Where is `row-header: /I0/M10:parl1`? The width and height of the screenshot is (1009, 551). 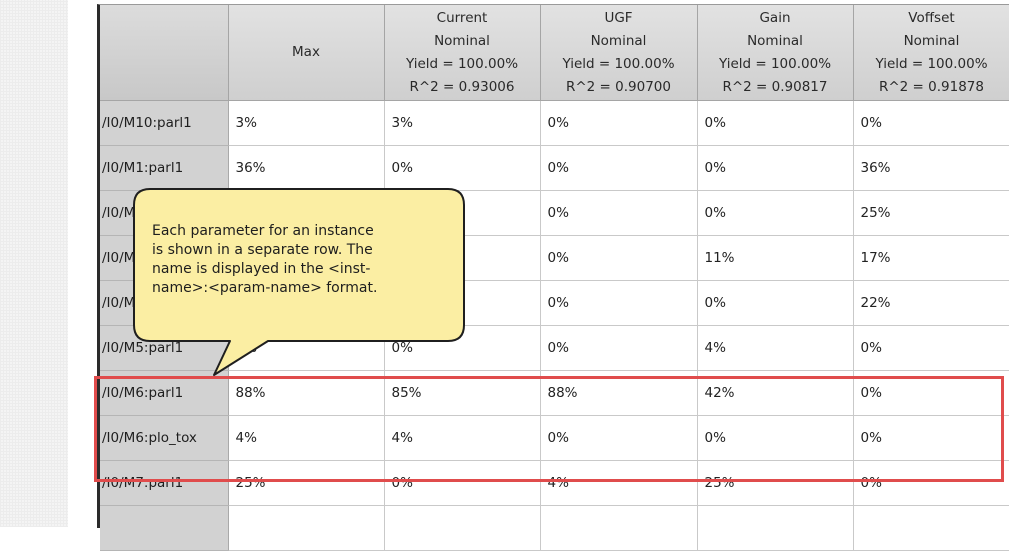
row-header: /I0/M10:parl1 is located at coordinates (164, 123).